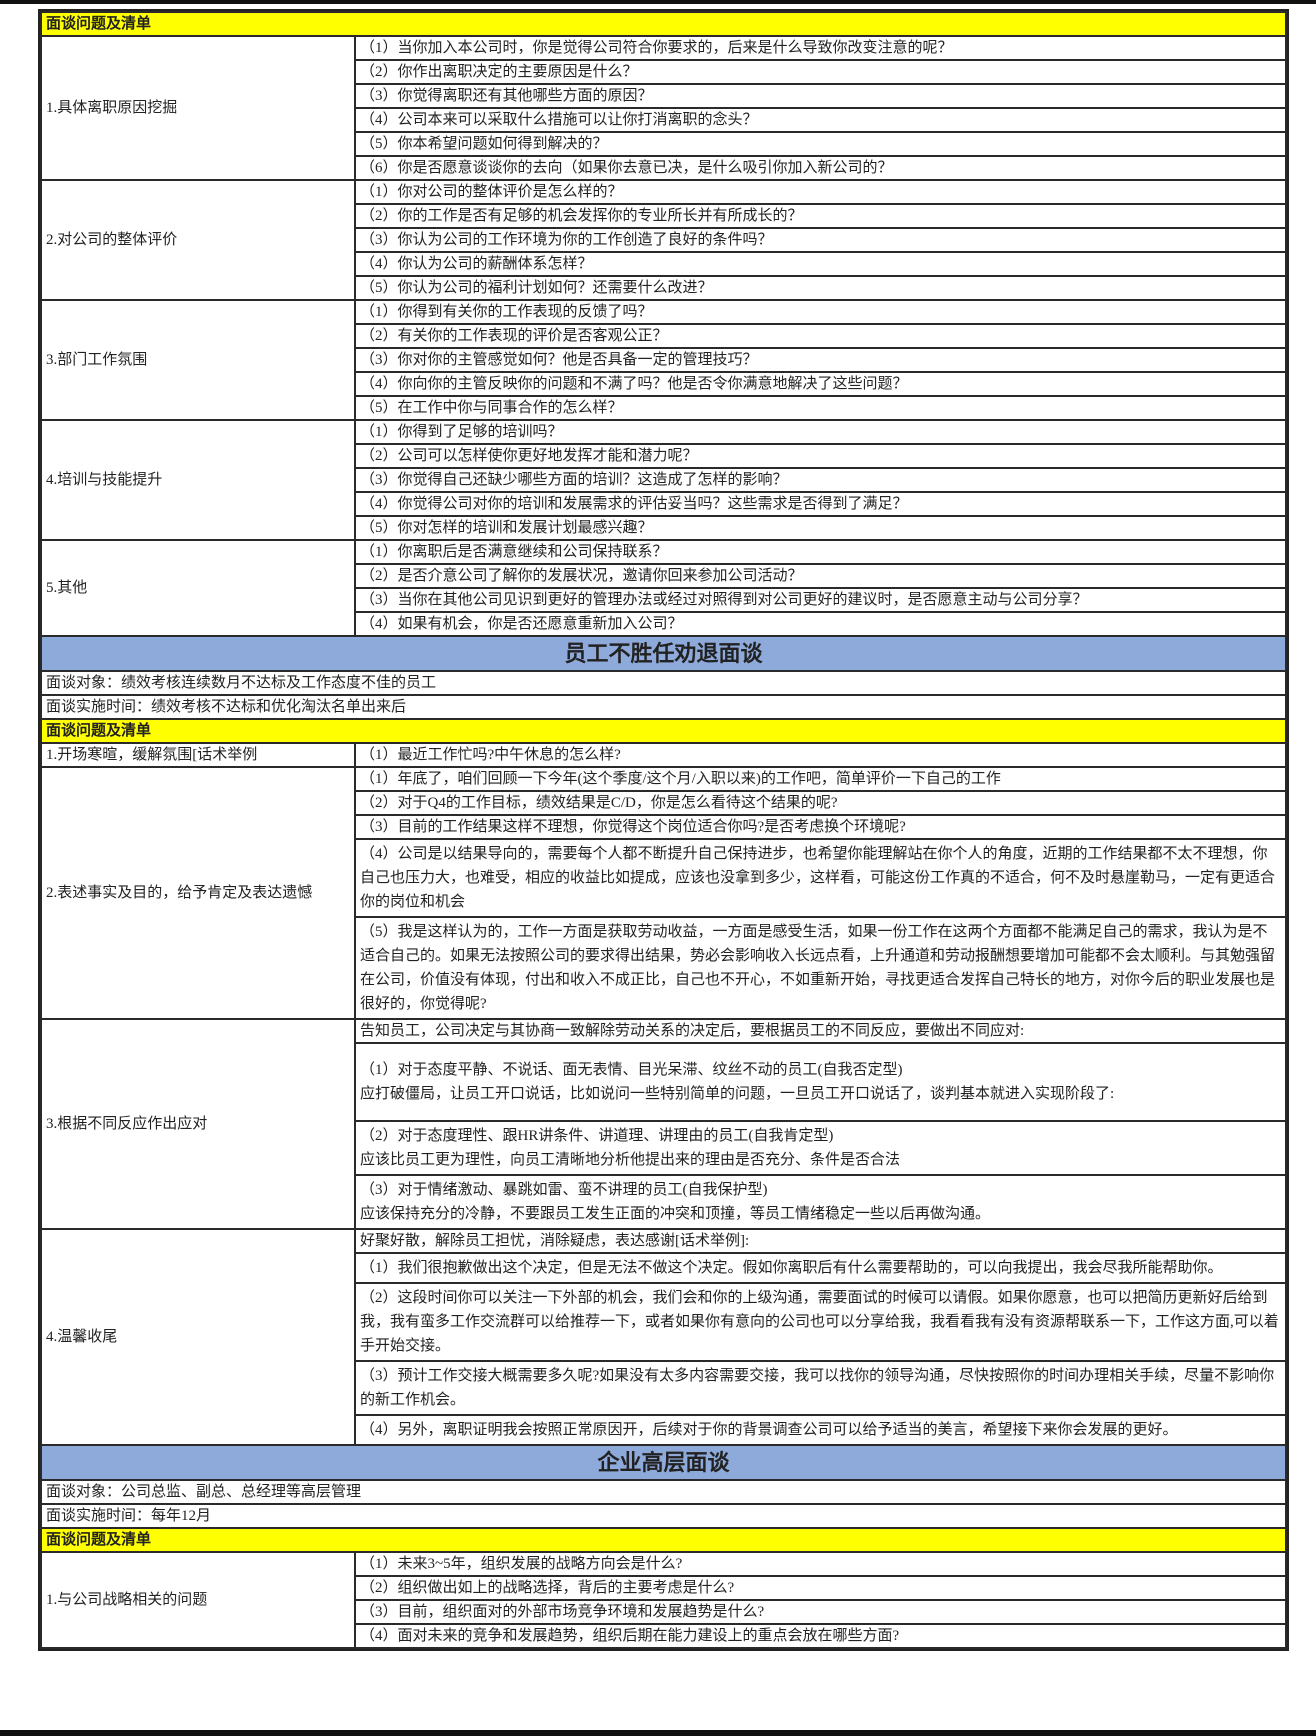  I want to click on question-row: （2）你的工作是否有足够的机会发挥你的专业所长并有所成长的？, so click(664, 216).